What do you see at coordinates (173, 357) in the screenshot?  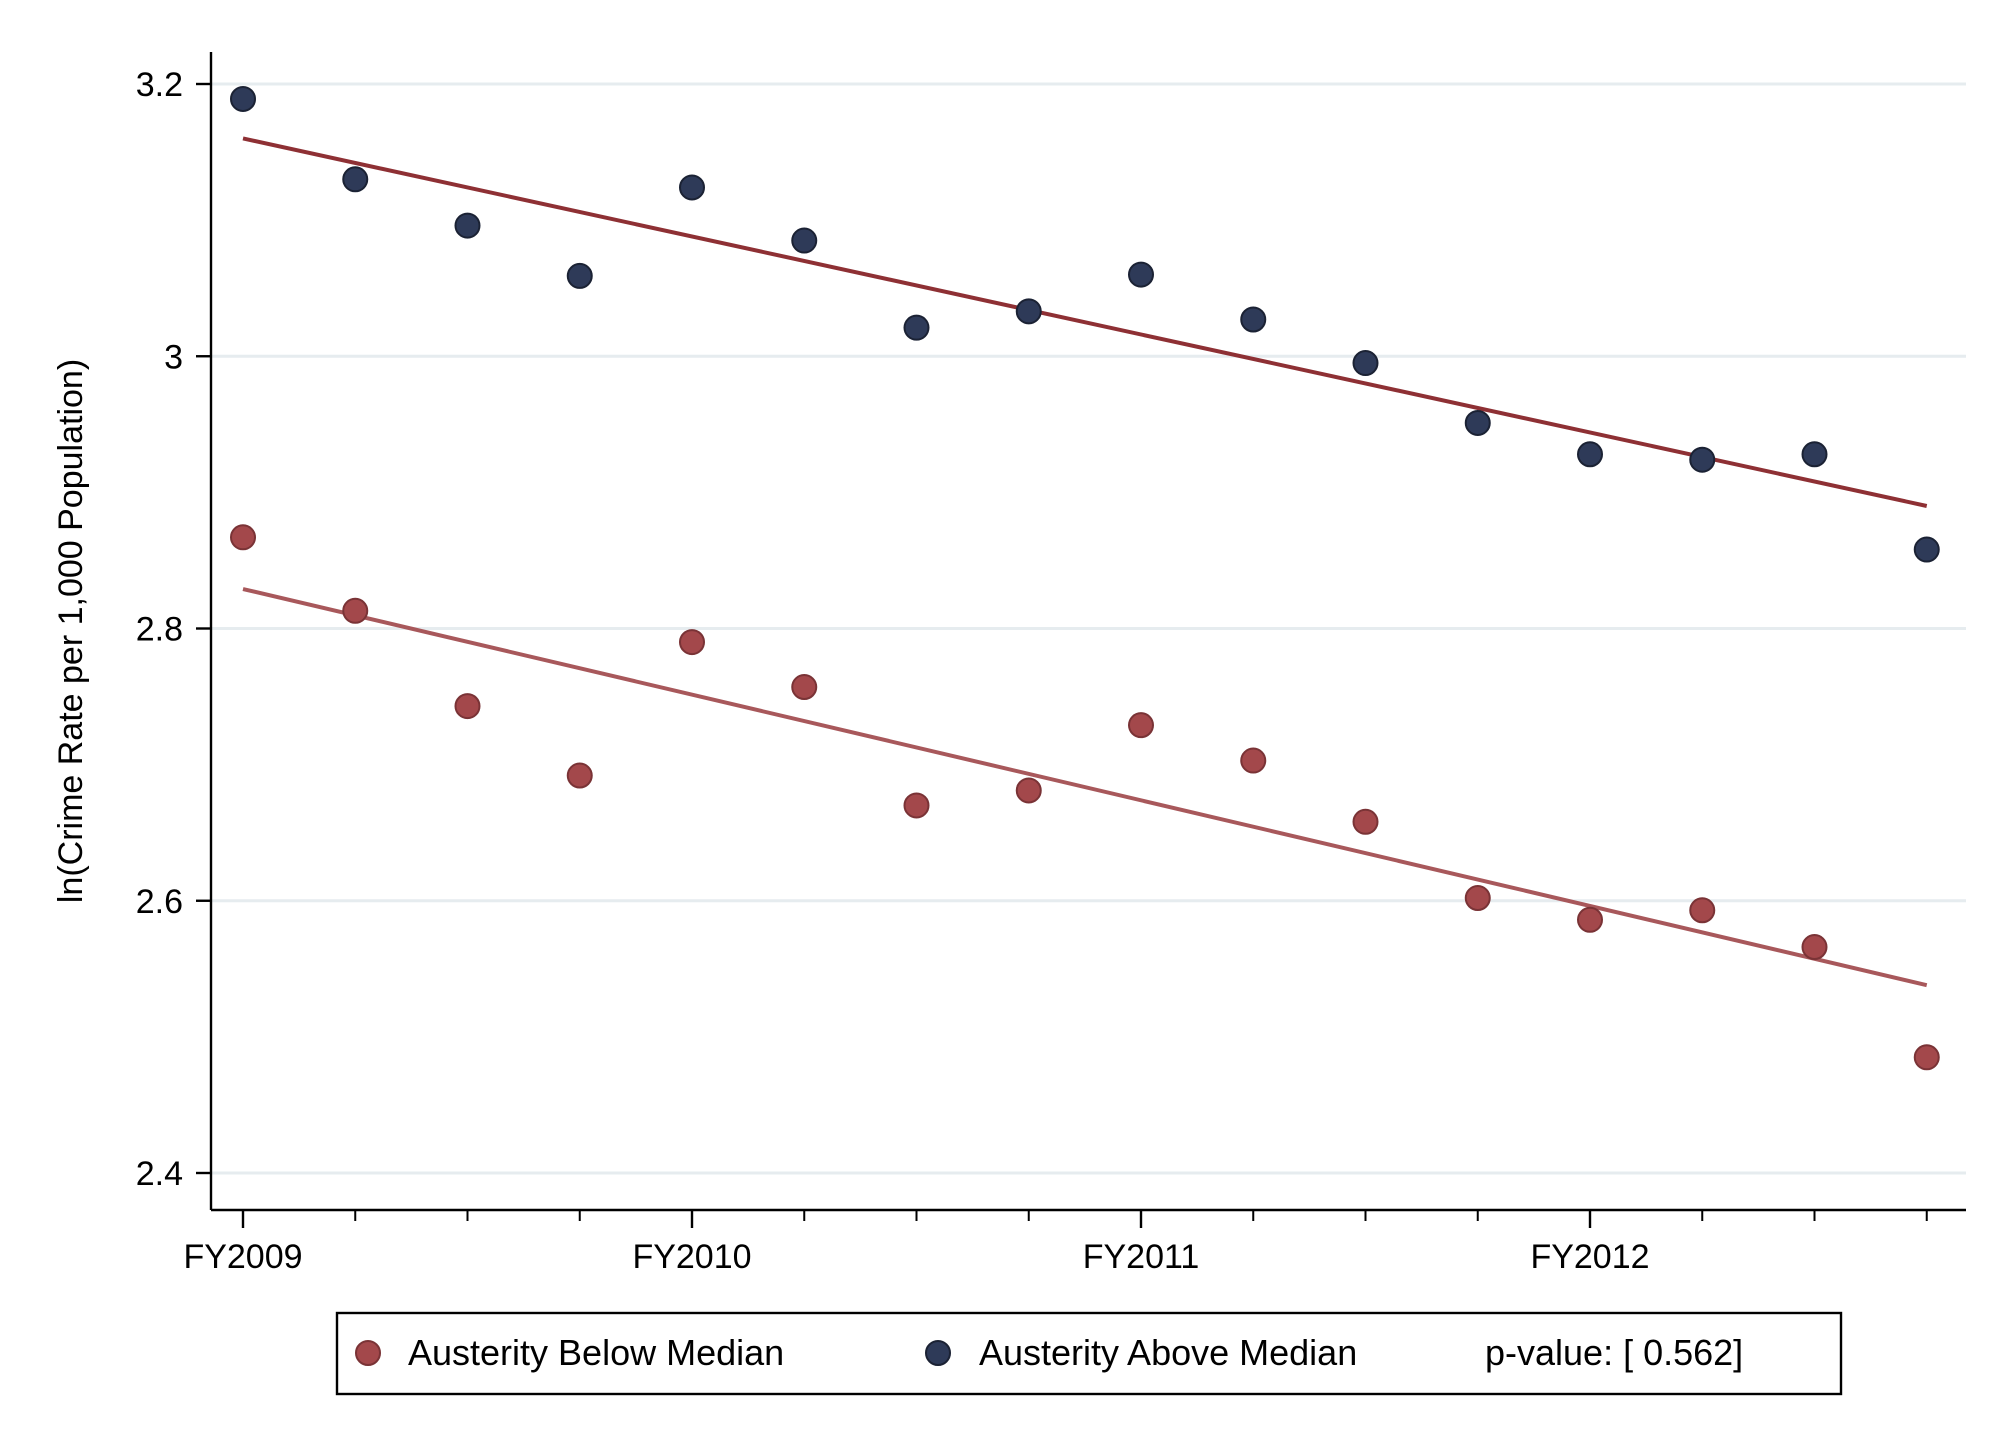 I see `y-tick-label-3: 3` at bounding box center [173, 357].